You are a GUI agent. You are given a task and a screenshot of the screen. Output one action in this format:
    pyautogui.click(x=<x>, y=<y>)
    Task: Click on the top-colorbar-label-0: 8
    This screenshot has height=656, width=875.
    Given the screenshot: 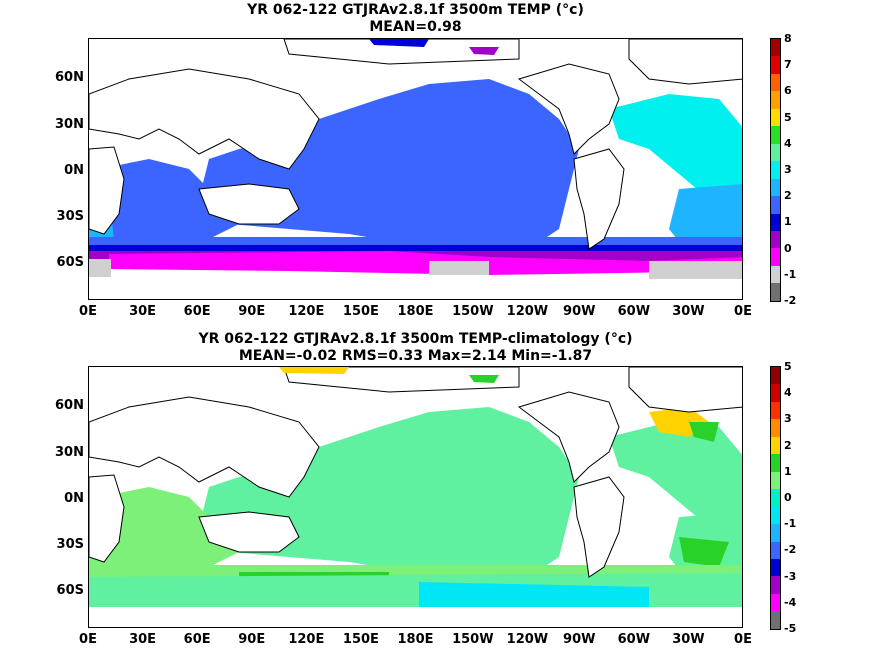 What is the action you would take?
    pyautogui.click(x=788, y=38)
    